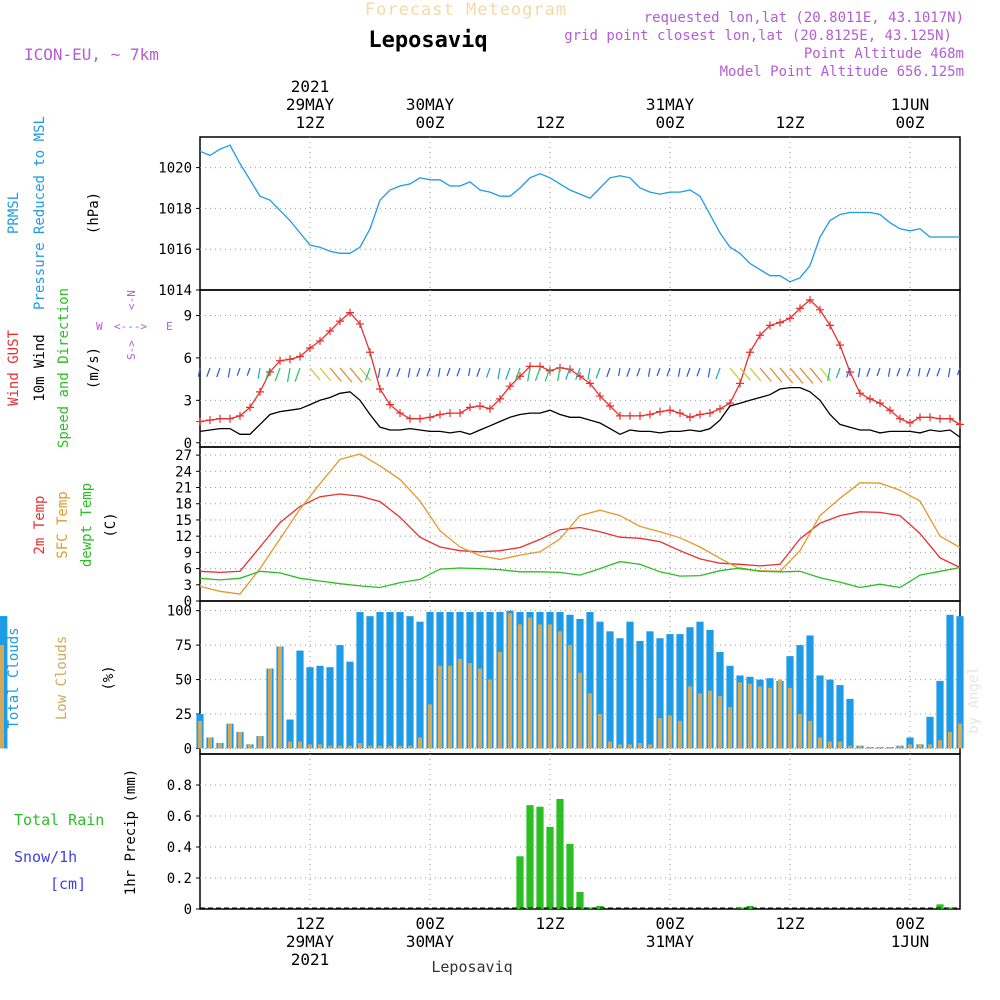 The height and width of the screenshot is (1000, 1000). What do you see at coordinates (131, 350) in the screenshot?
I see `wind-key-south: S->` at bounding box center [131, 350].